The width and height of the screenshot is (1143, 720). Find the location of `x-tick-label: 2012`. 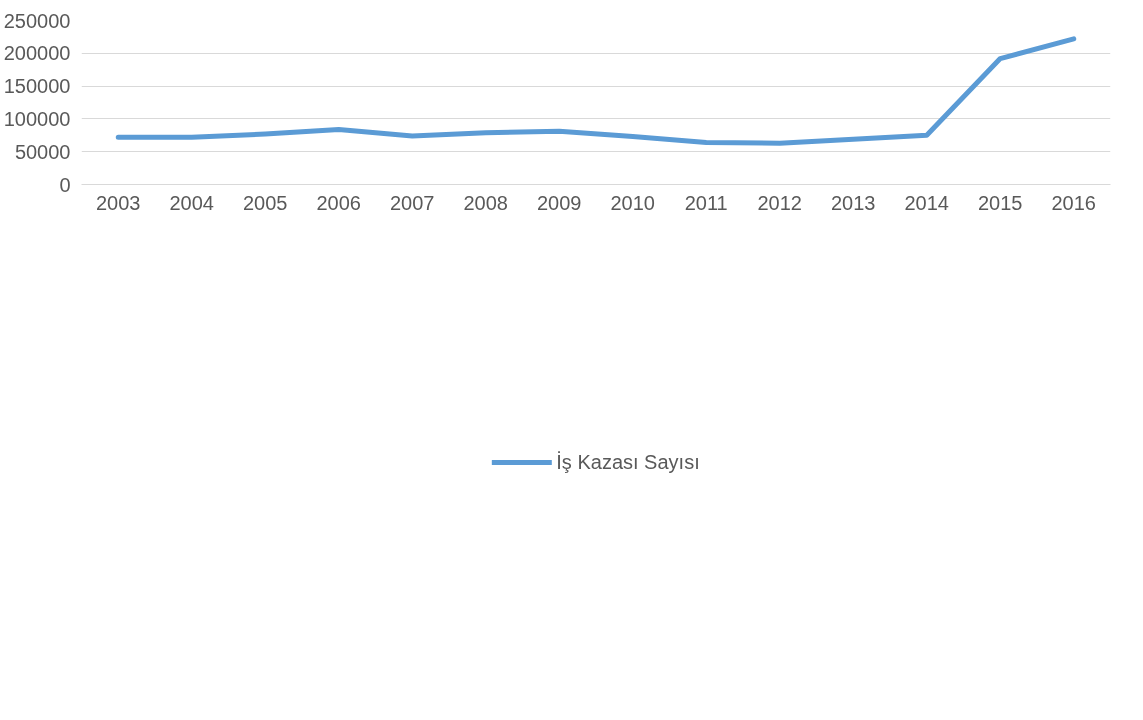

x-tick-label: 2012 is located at coordinates (779, 202).